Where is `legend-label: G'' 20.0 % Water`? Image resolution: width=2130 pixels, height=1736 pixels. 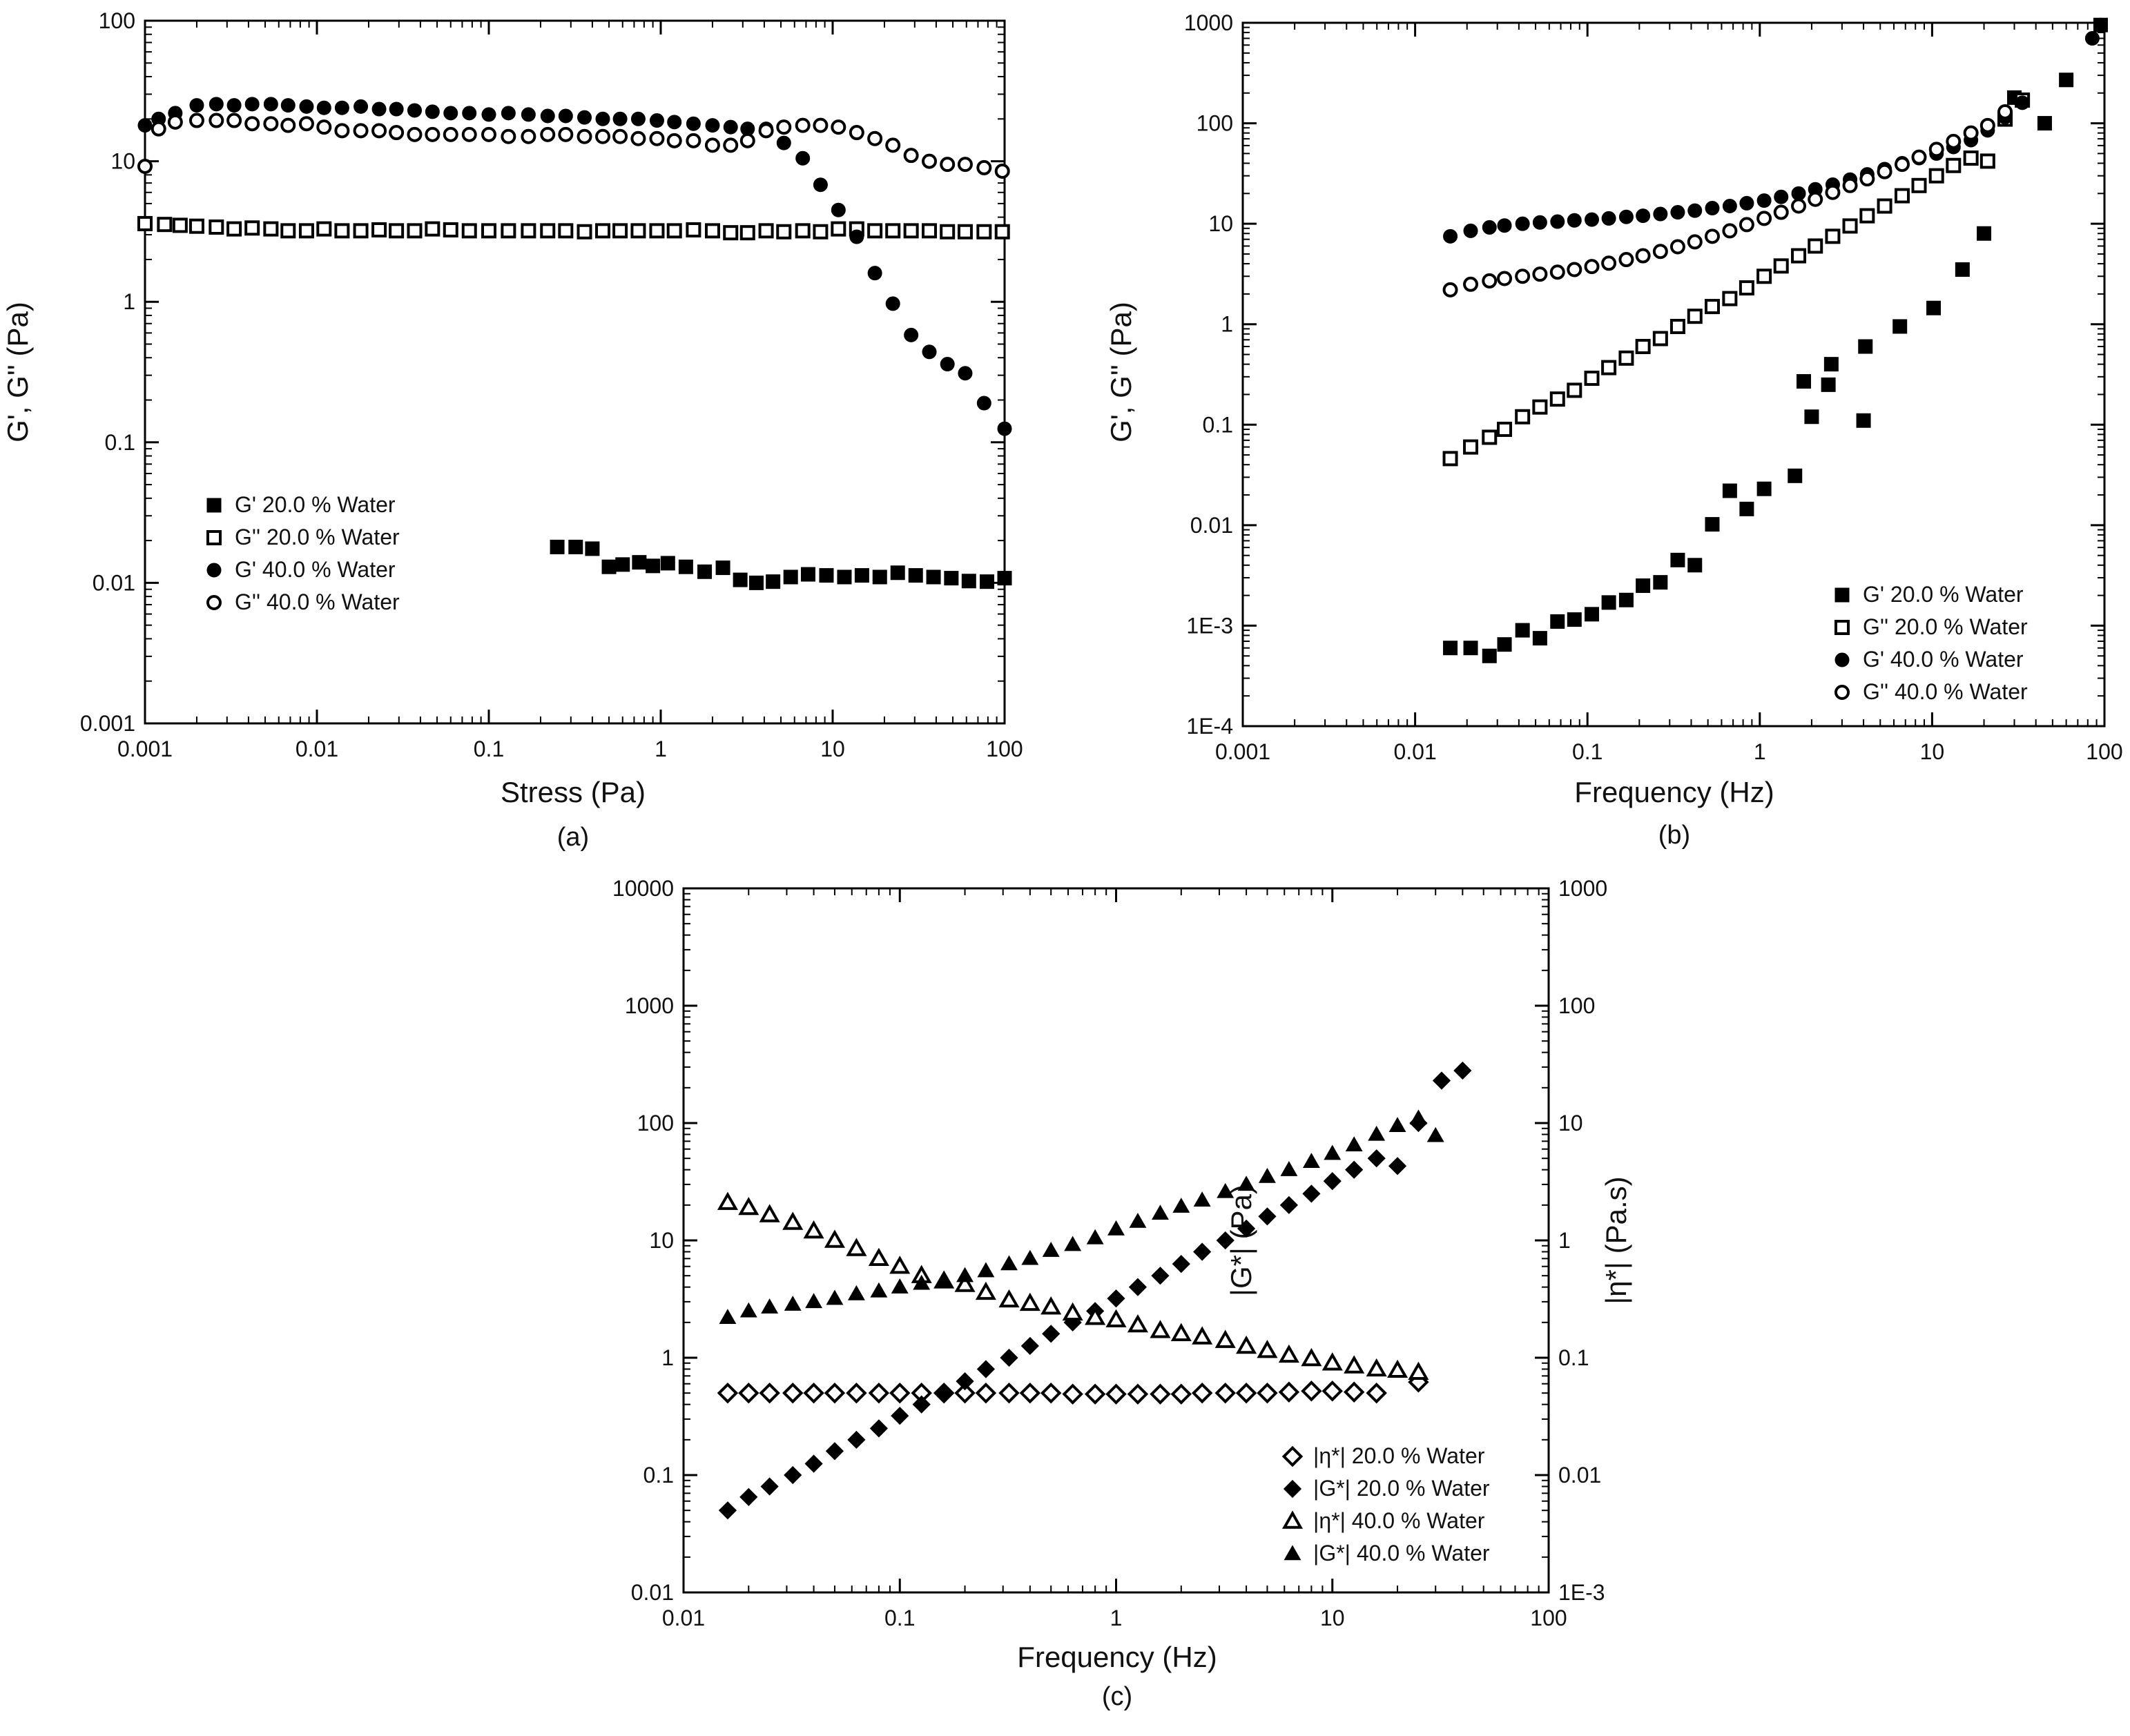 legend-label: G'' 20.0 % Water is located at coordinates (317, 537).